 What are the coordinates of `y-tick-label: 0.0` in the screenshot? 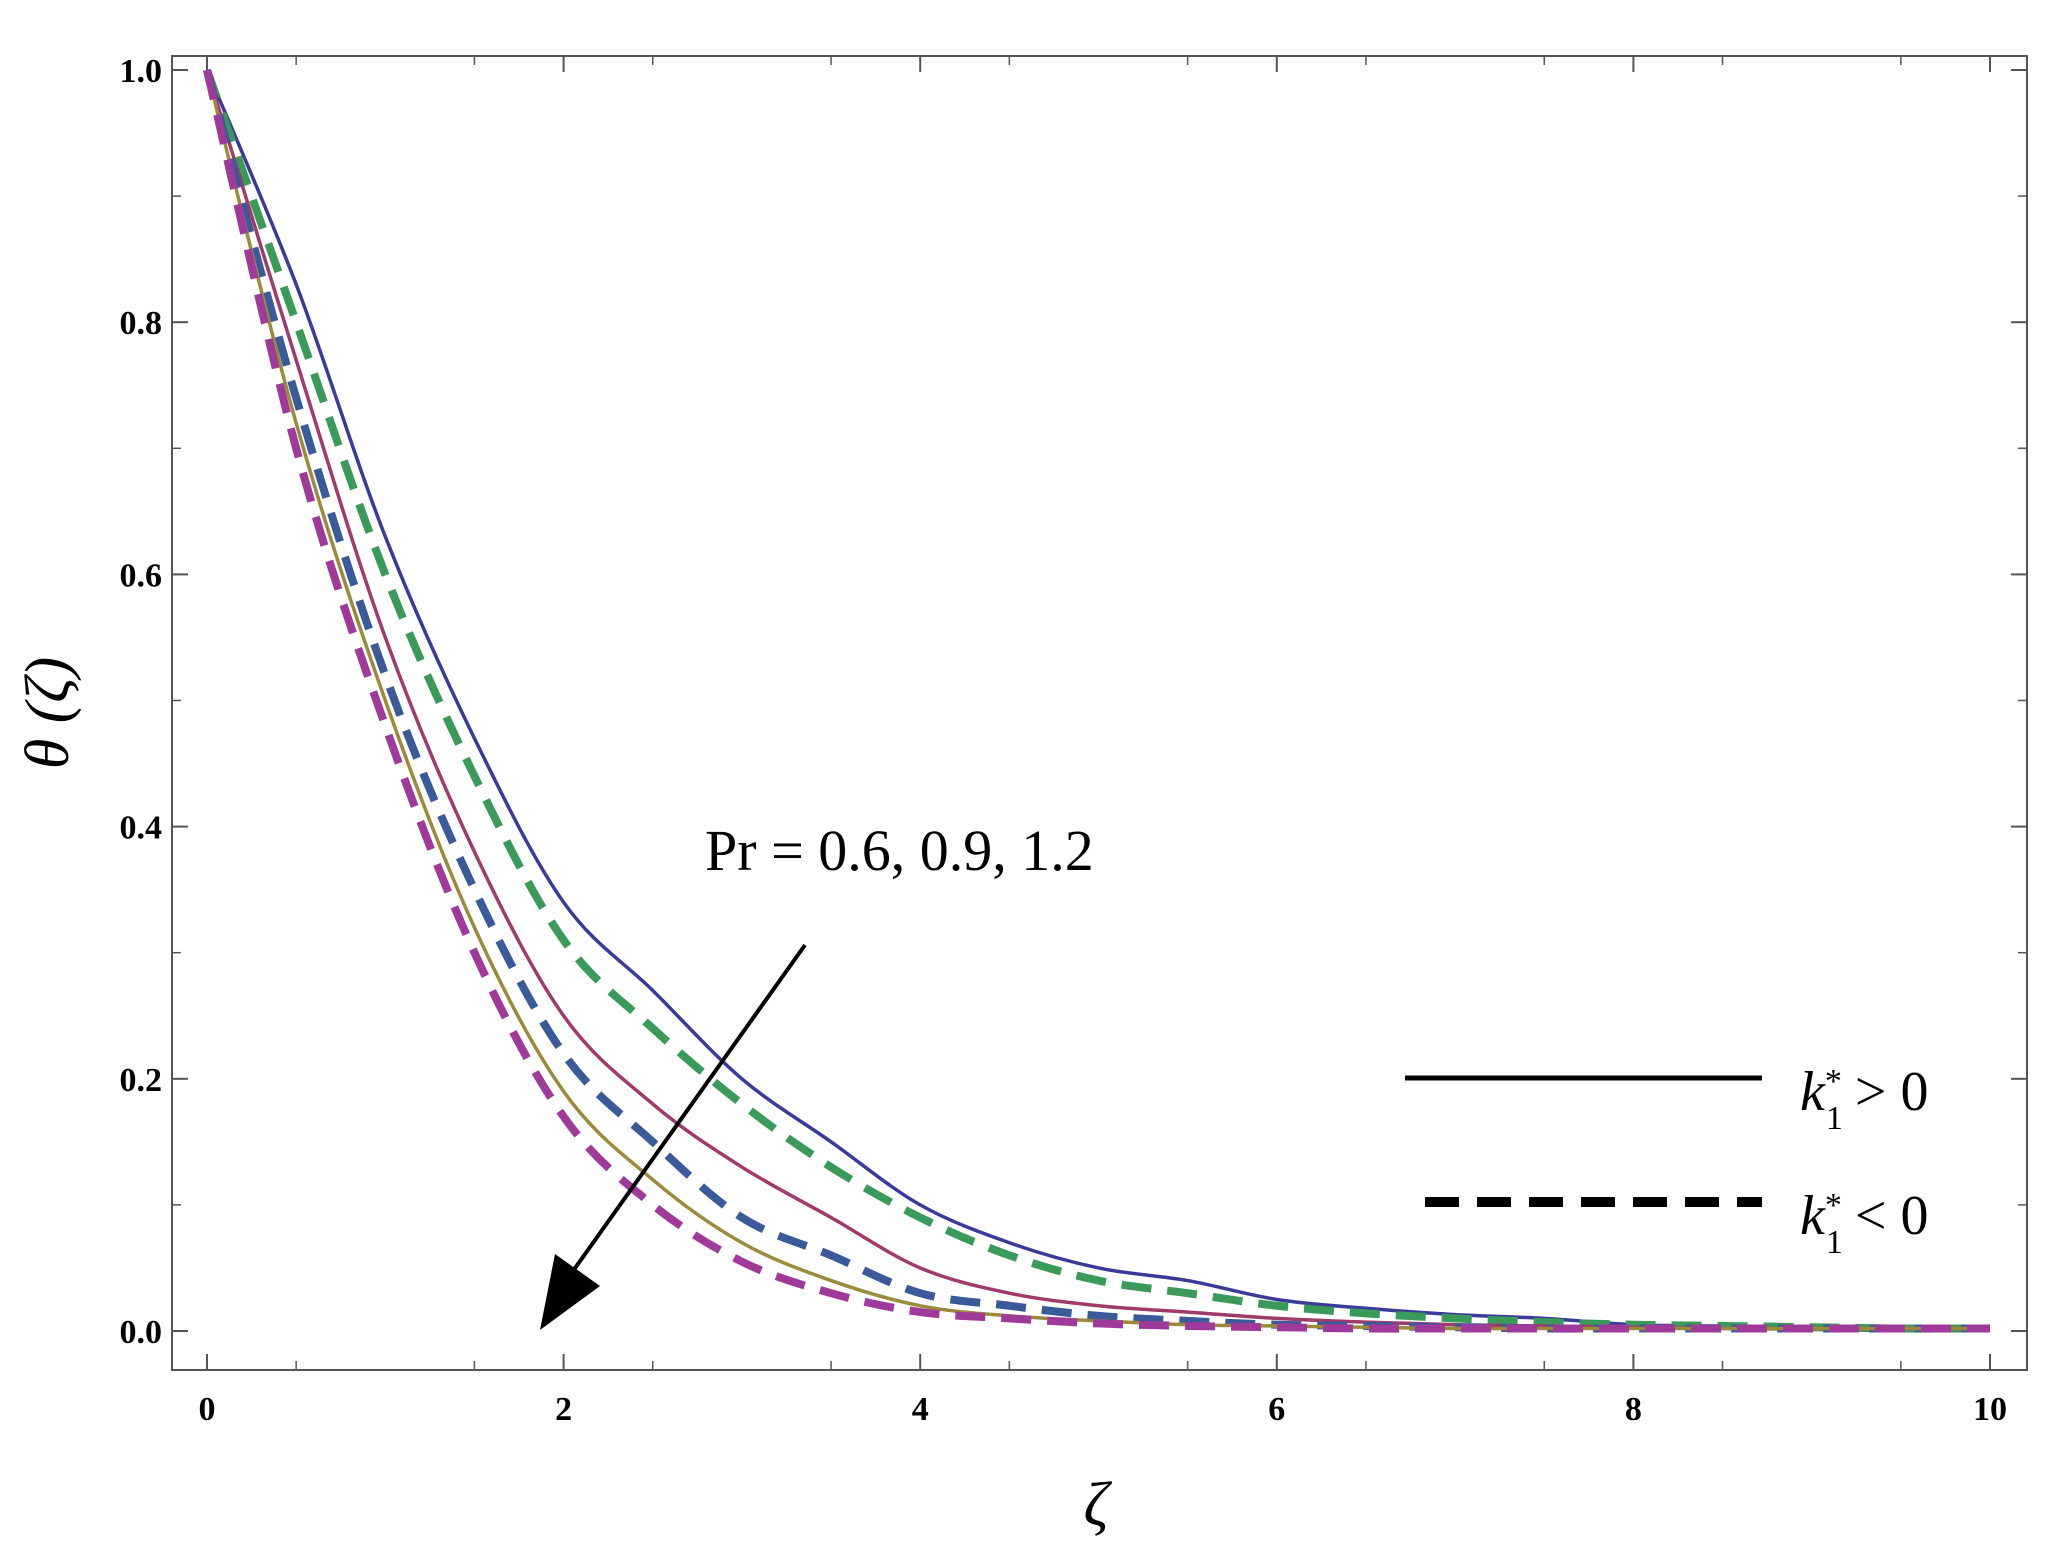 It's located at (141, 1332).